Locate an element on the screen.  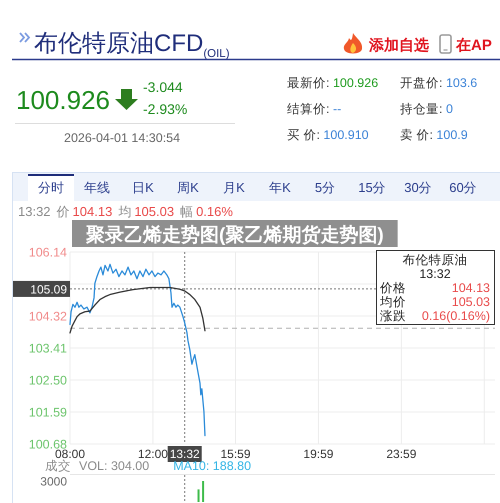
ref-line-label: 105.09 is located at coordinates (49, 289).